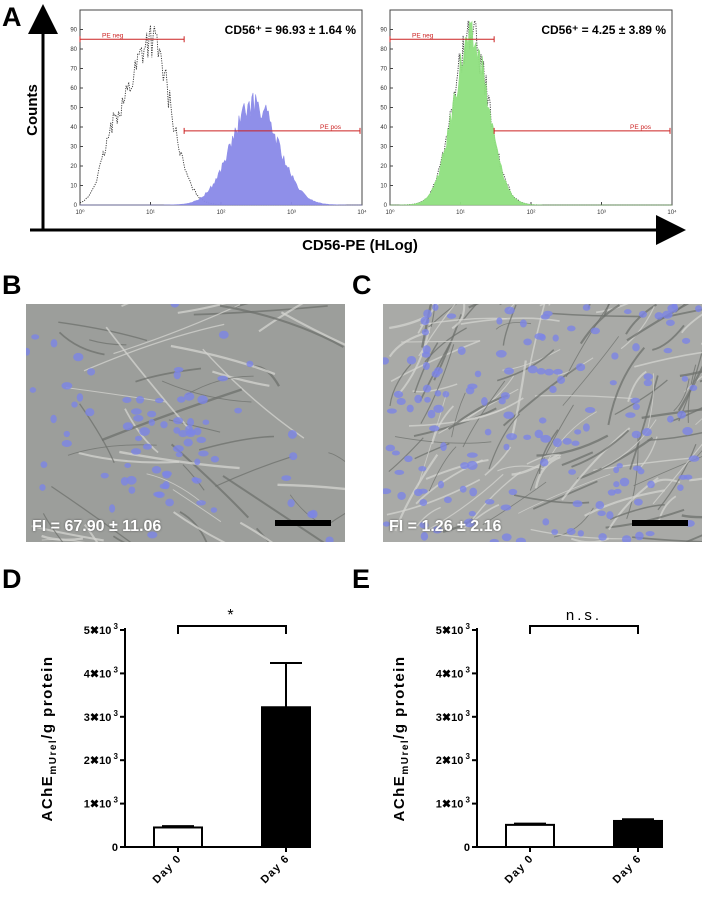 The image size is (702, 899). Describe the element at coordinates (423, 35) in the screenshot. I see `gate-label: PE neg` at that location.